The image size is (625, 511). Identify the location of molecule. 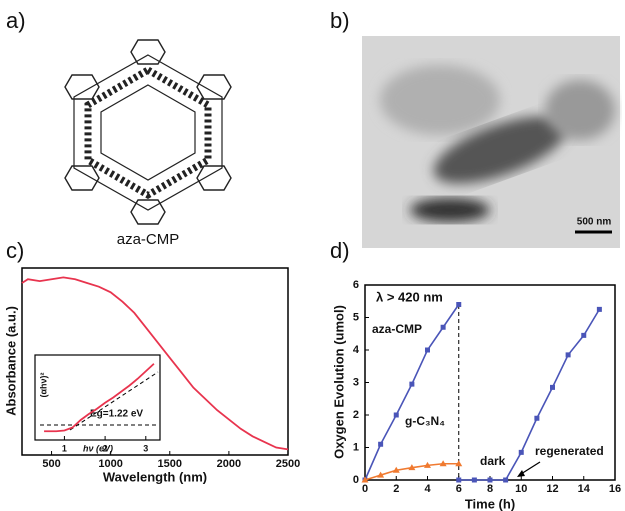
(148, 132).